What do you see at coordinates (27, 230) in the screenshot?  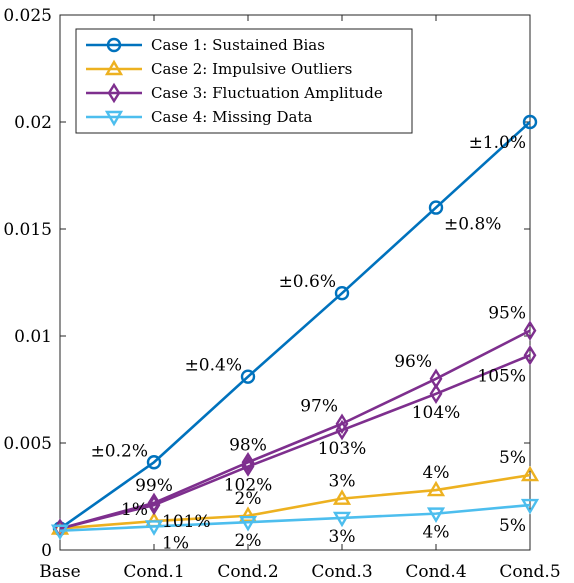 I see `y-tick-label: 0.015` at bounding box center [27, 230].